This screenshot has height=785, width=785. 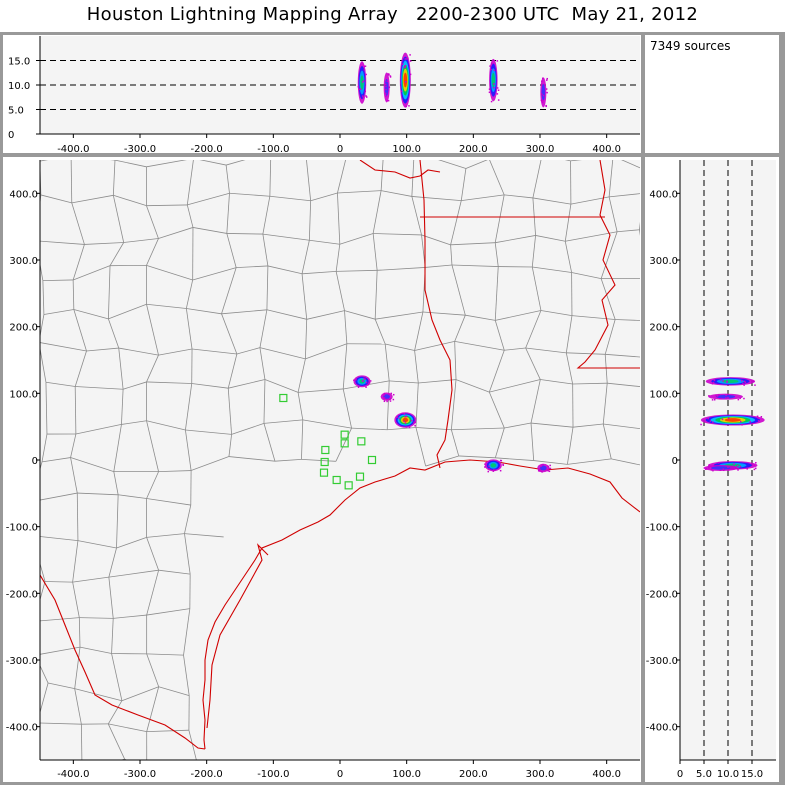 What do you see at coordinates (387, 87) in the screenshot?
I see `cluster-2-altitude-x` at bounding box center [387, 87].